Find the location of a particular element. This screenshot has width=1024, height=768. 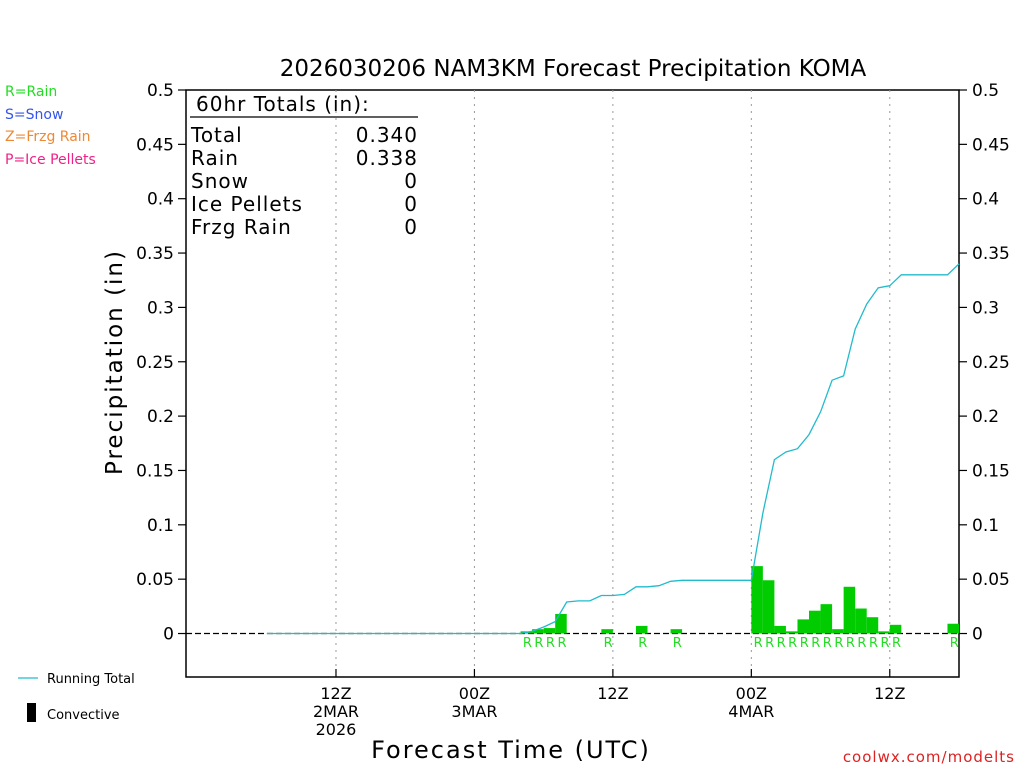

type-legend-rain: R=Rain is located at coordinates (31, 92).